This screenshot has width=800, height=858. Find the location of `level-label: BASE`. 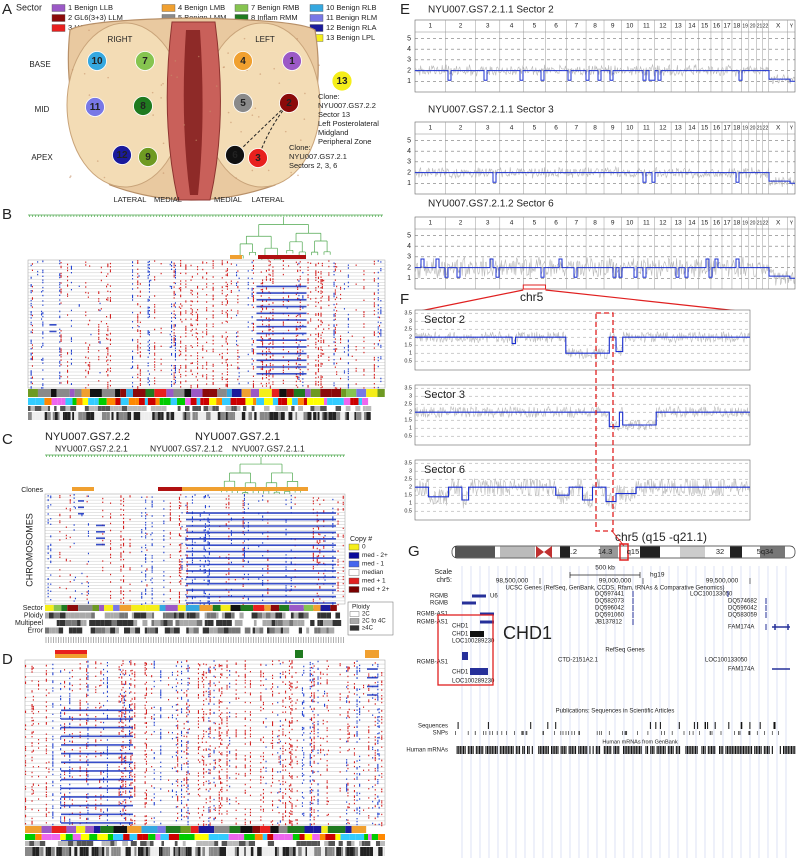

level-label: BASE is located at coordinates (39, 64).